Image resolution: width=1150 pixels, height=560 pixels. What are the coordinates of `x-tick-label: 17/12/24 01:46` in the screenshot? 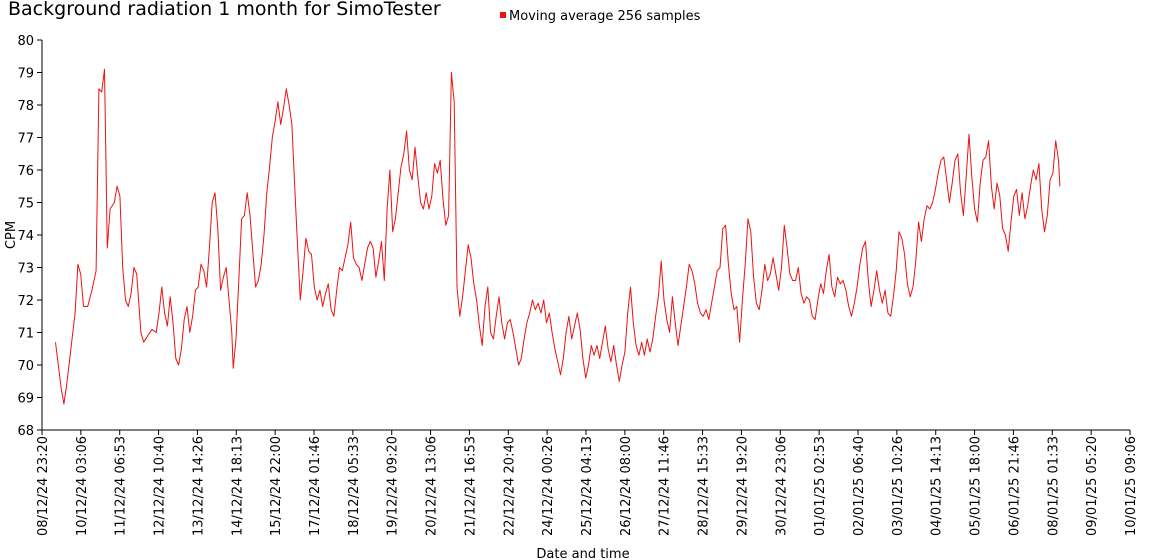 It's located at (315, 486).